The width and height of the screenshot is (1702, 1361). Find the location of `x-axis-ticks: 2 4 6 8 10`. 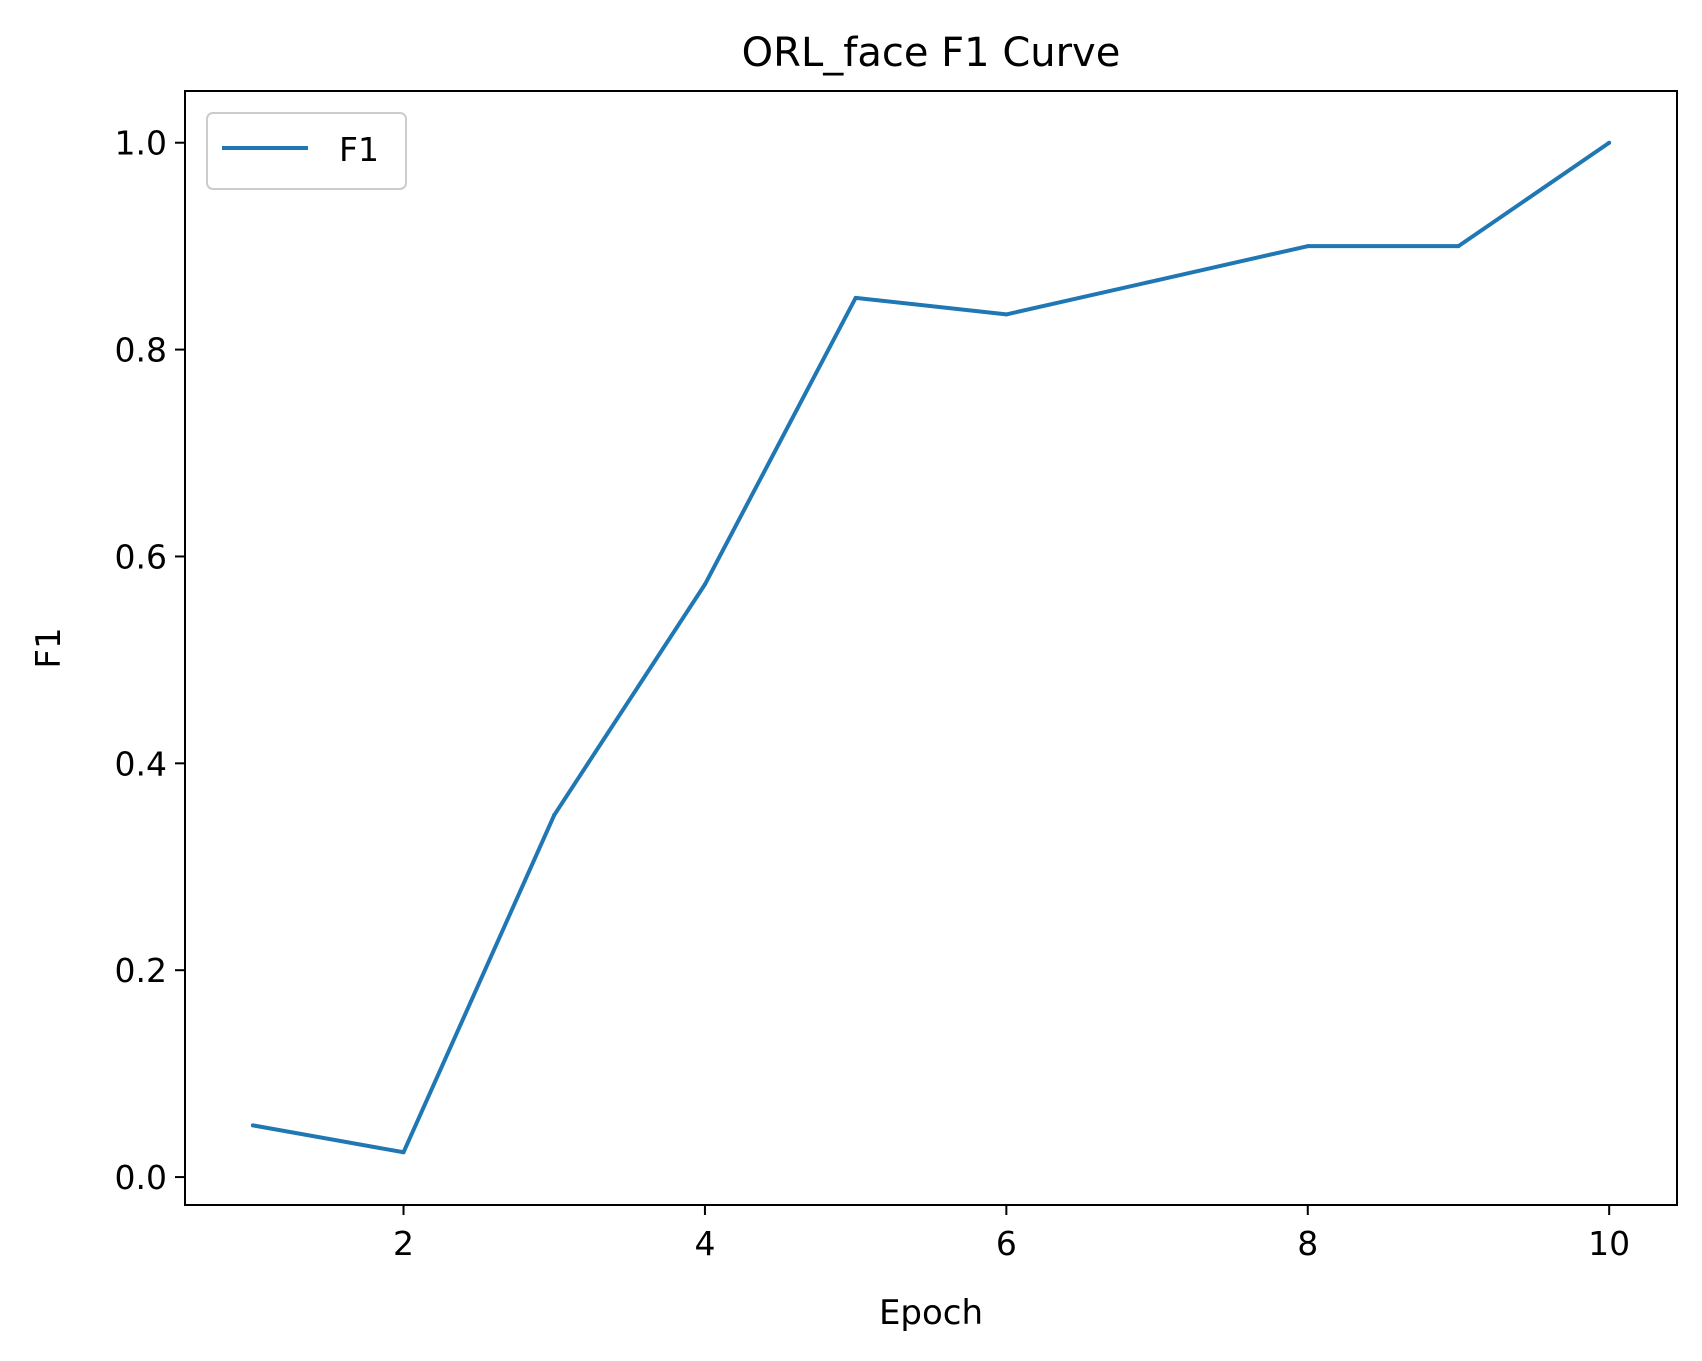

x-axis-ticks: 2 4 6 8 10 is located at coordinates (1011, 1234).